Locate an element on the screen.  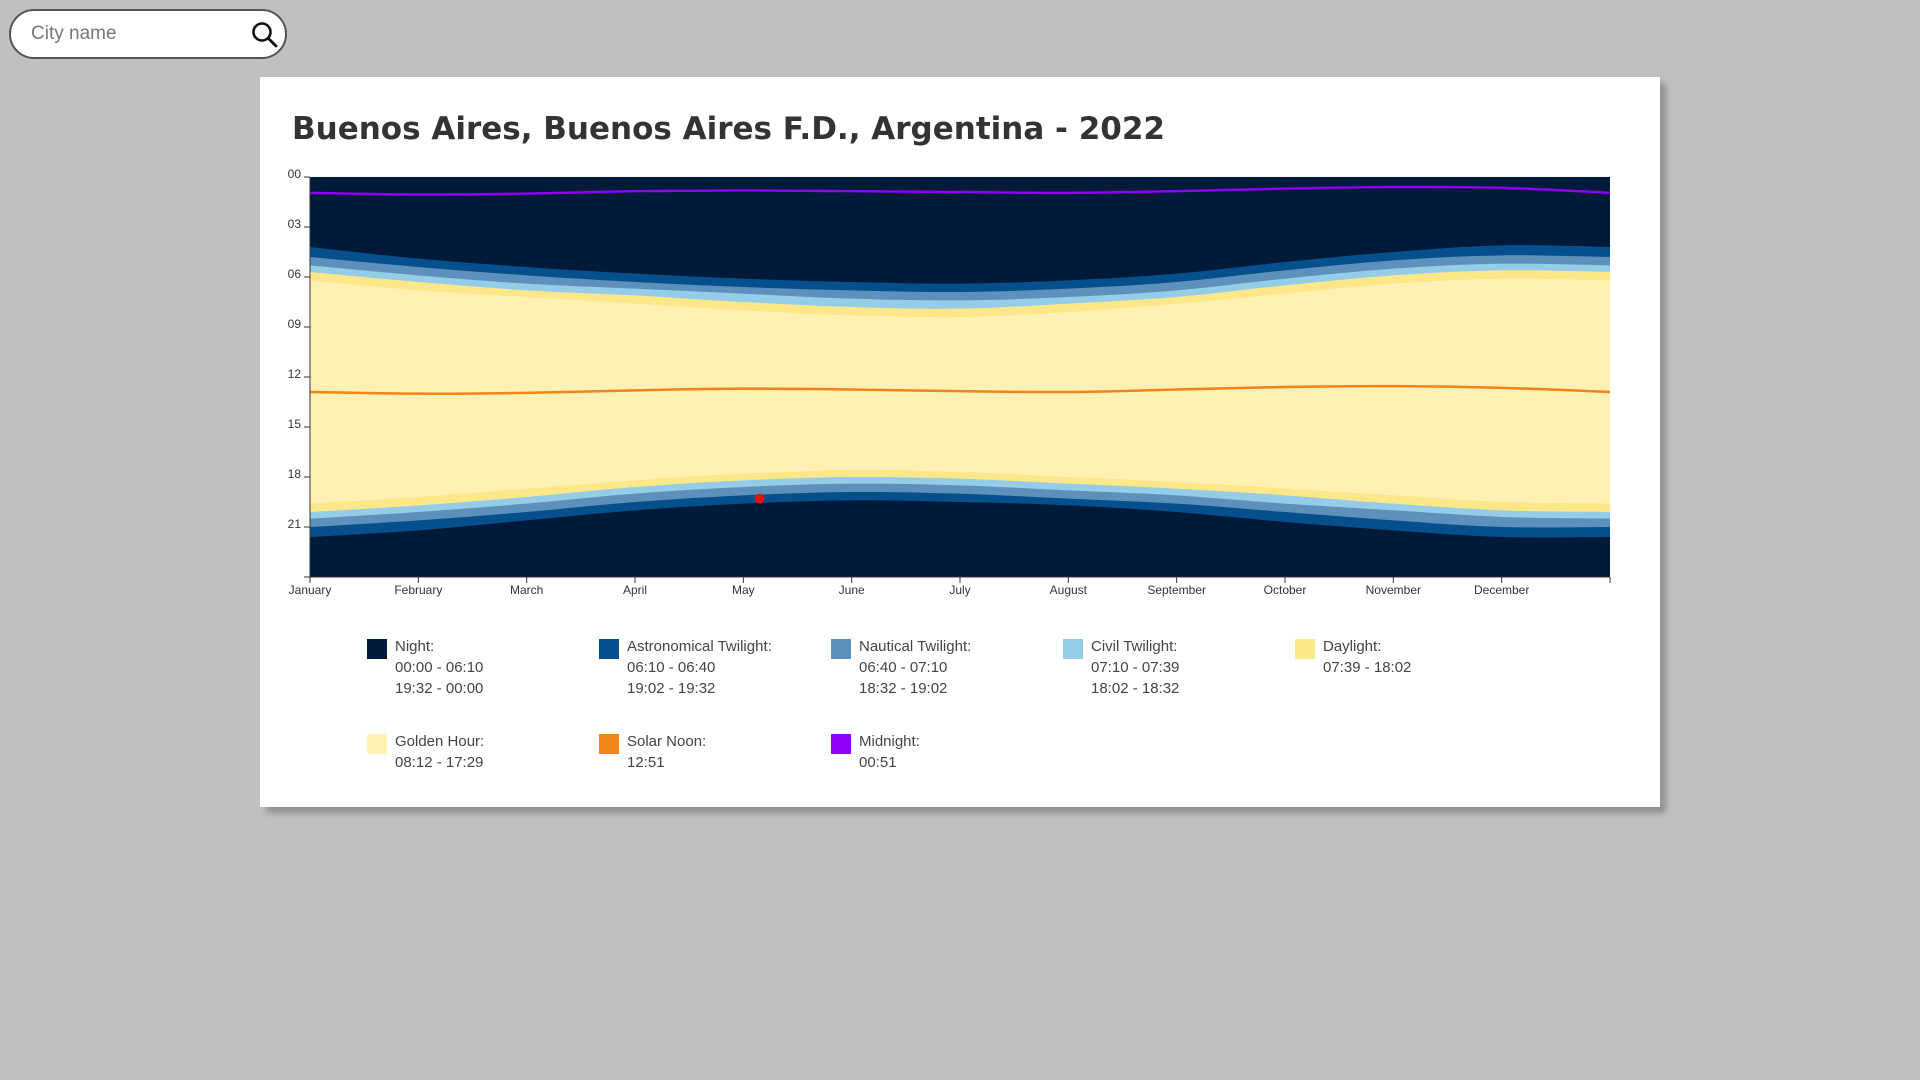
x-tick-label: October is located at coordinates (1285, 590).